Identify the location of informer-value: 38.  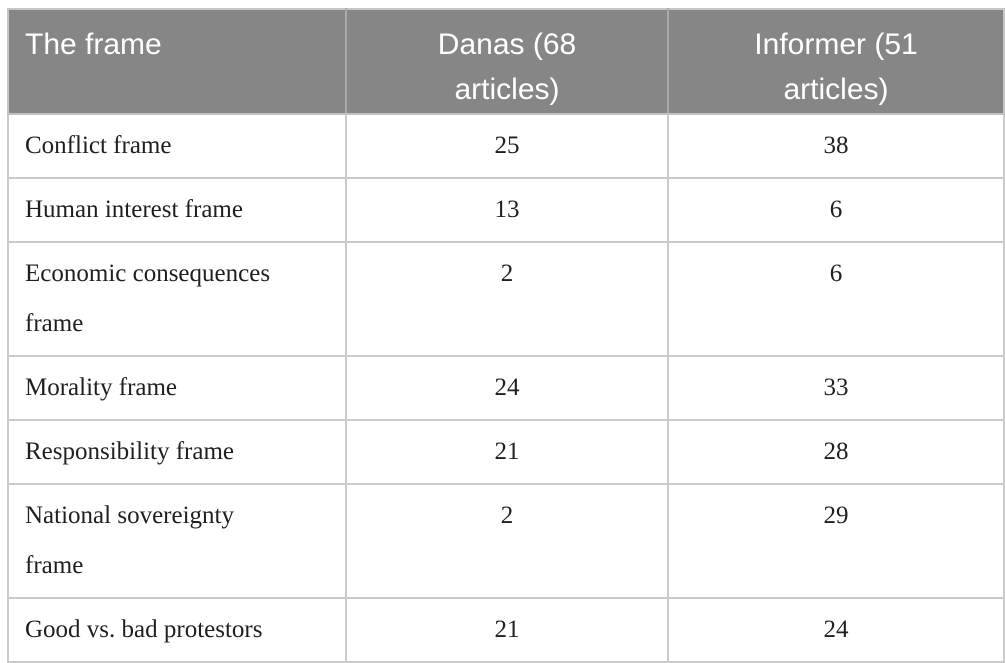
(836, 146).